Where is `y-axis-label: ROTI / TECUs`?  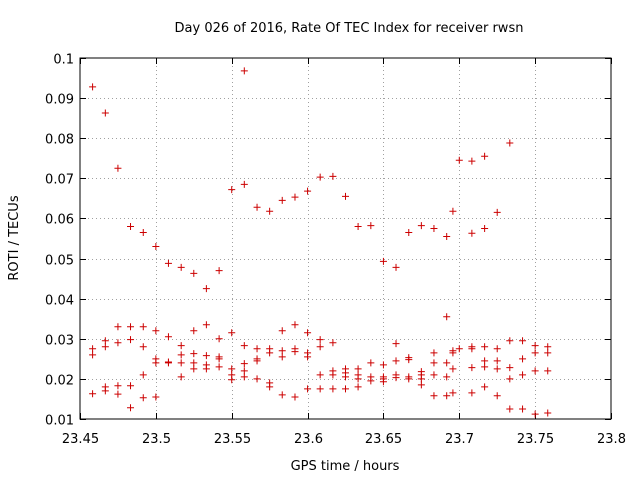 y-axis-label: ROTI / TECUs is located at coordinates (14, 237).